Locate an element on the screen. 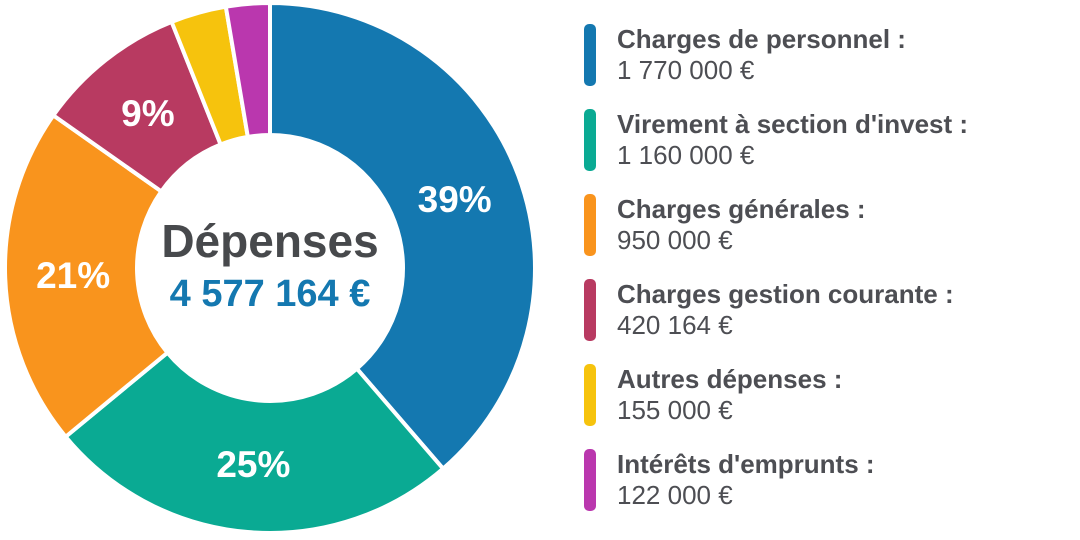 This screenshot has height=540, width=1080. legend-text-block: Autres dépenses : 155 000 € is located at coordinates (729, 395).